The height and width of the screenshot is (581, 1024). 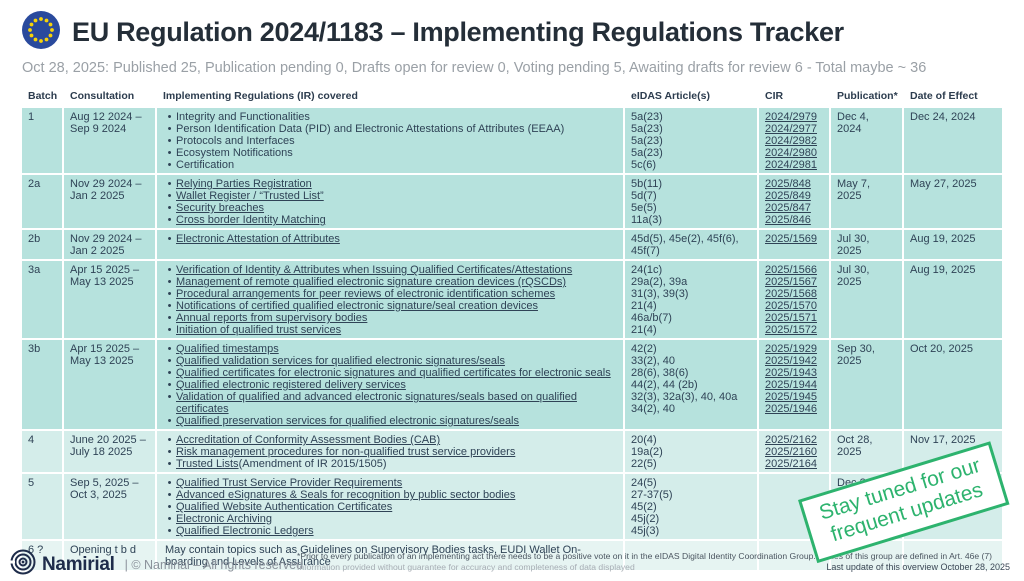 What do you see at coordinates (788, 208) in the screenshot?
I see `cir-link: 2025/847` at bounding box center [788, 208].